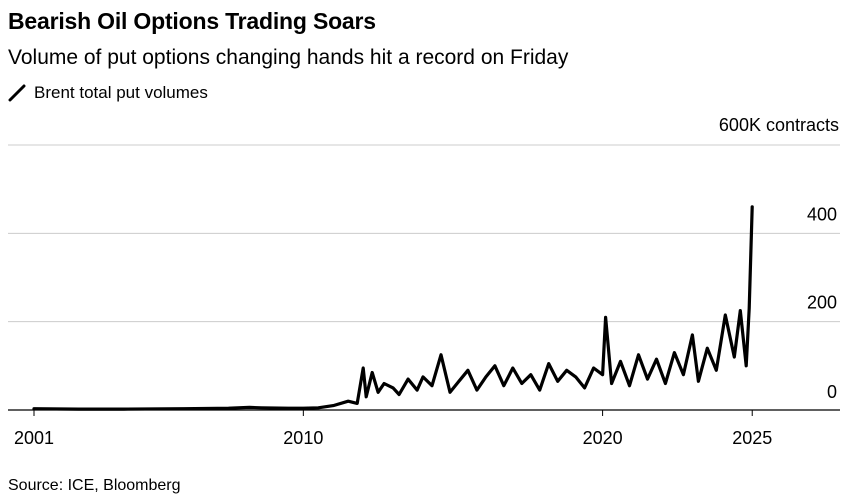 The image size is (849, 498). What do you see at coordinates (822, 303) in the screenshot?
I see `y-tick-label: 200` at bounding box center [822, 303].